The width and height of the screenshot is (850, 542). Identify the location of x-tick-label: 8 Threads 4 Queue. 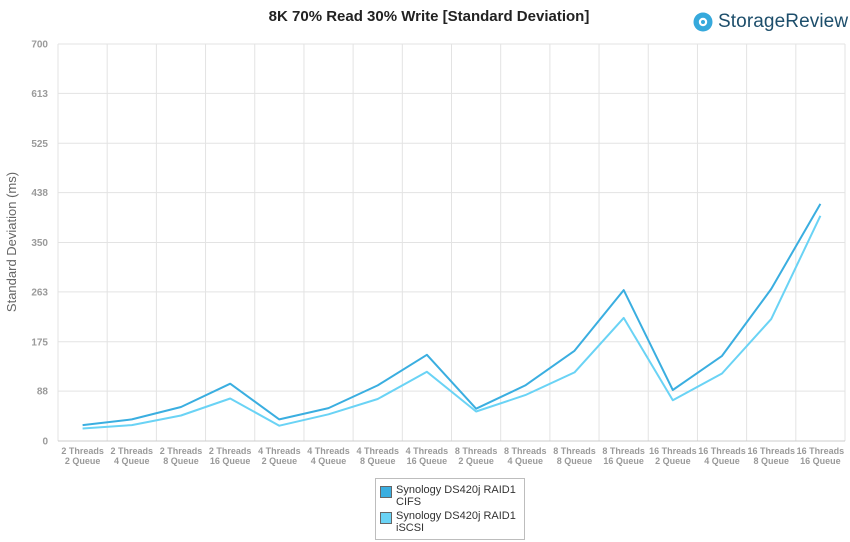
(525, 456).